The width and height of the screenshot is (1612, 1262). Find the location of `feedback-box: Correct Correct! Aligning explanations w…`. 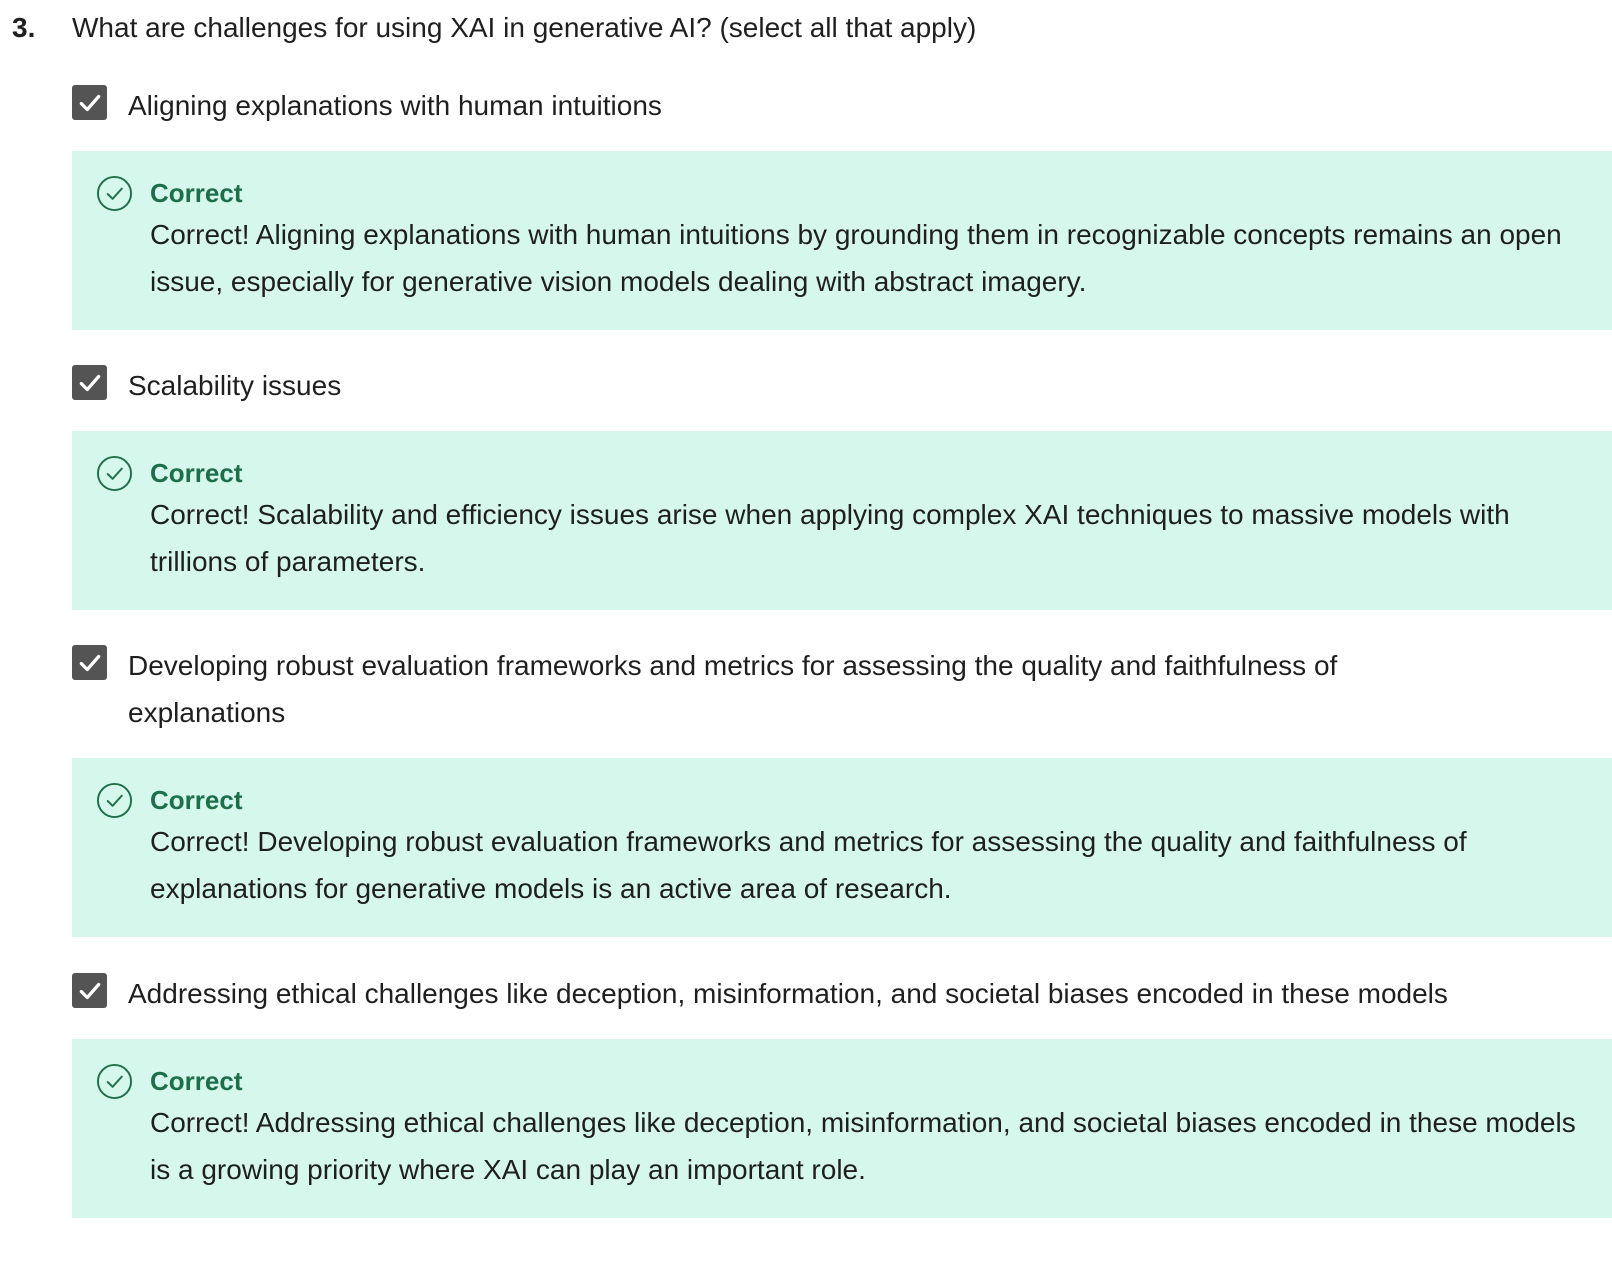

feedback-box: Correct Correct! Aligning explanations w… is located at coordinates (842, 240).